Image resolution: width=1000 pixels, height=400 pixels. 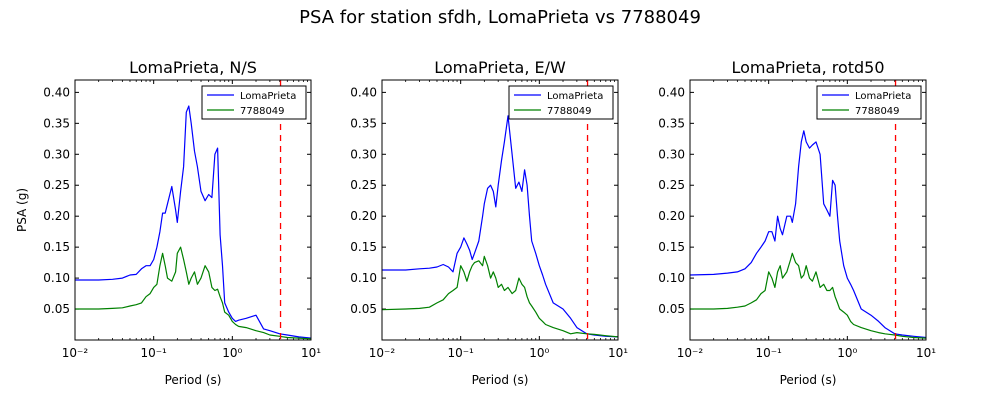 I want to click on chart-title: LomaPrieta, rotd50, so click(x=807, y=67).